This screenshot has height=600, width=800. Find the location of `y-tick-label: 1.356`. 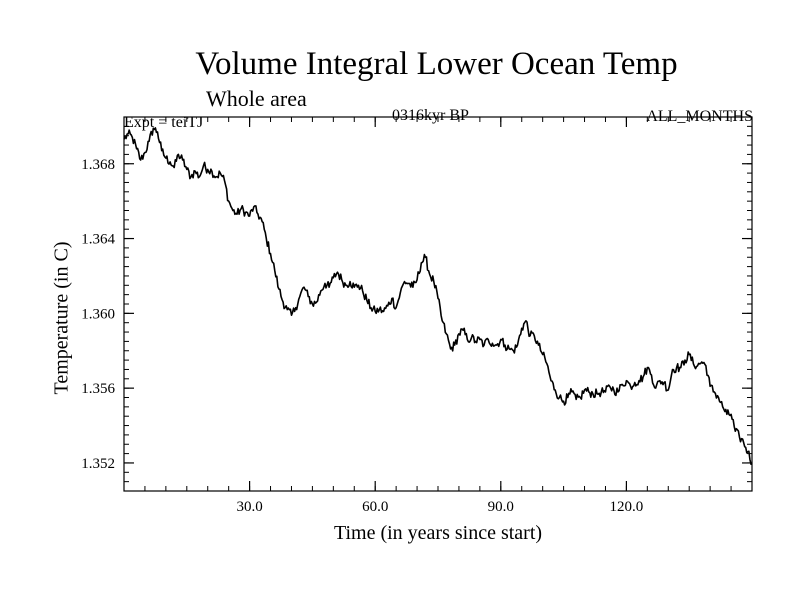

y-tick-label: 1.356 is located at coordinates (98, 389).